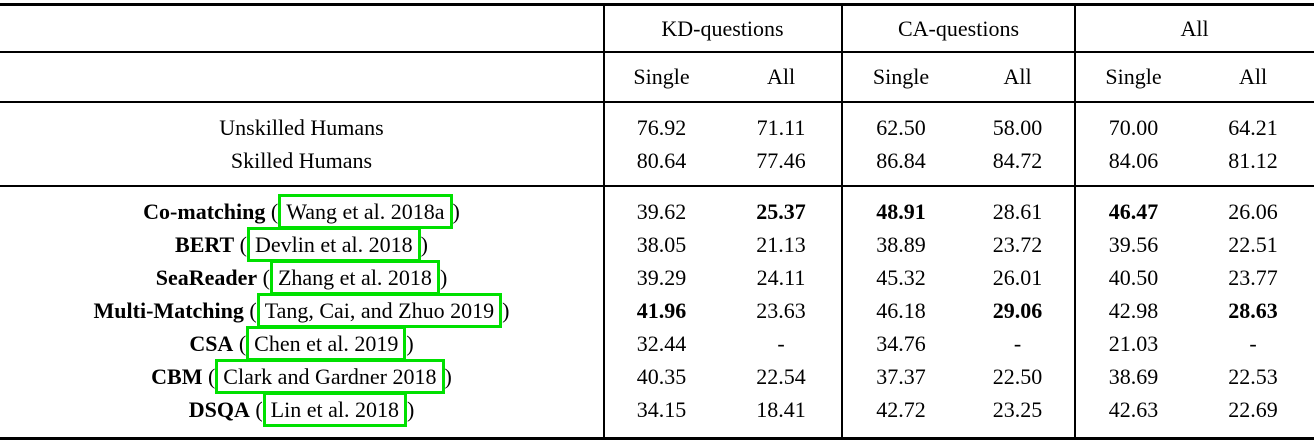 This screenshot has width=1314, height=446. What do you see at coordinates (661, 277) in the screenshot?
I see `score-cell: 39.29` at bounding box center [661, 277].